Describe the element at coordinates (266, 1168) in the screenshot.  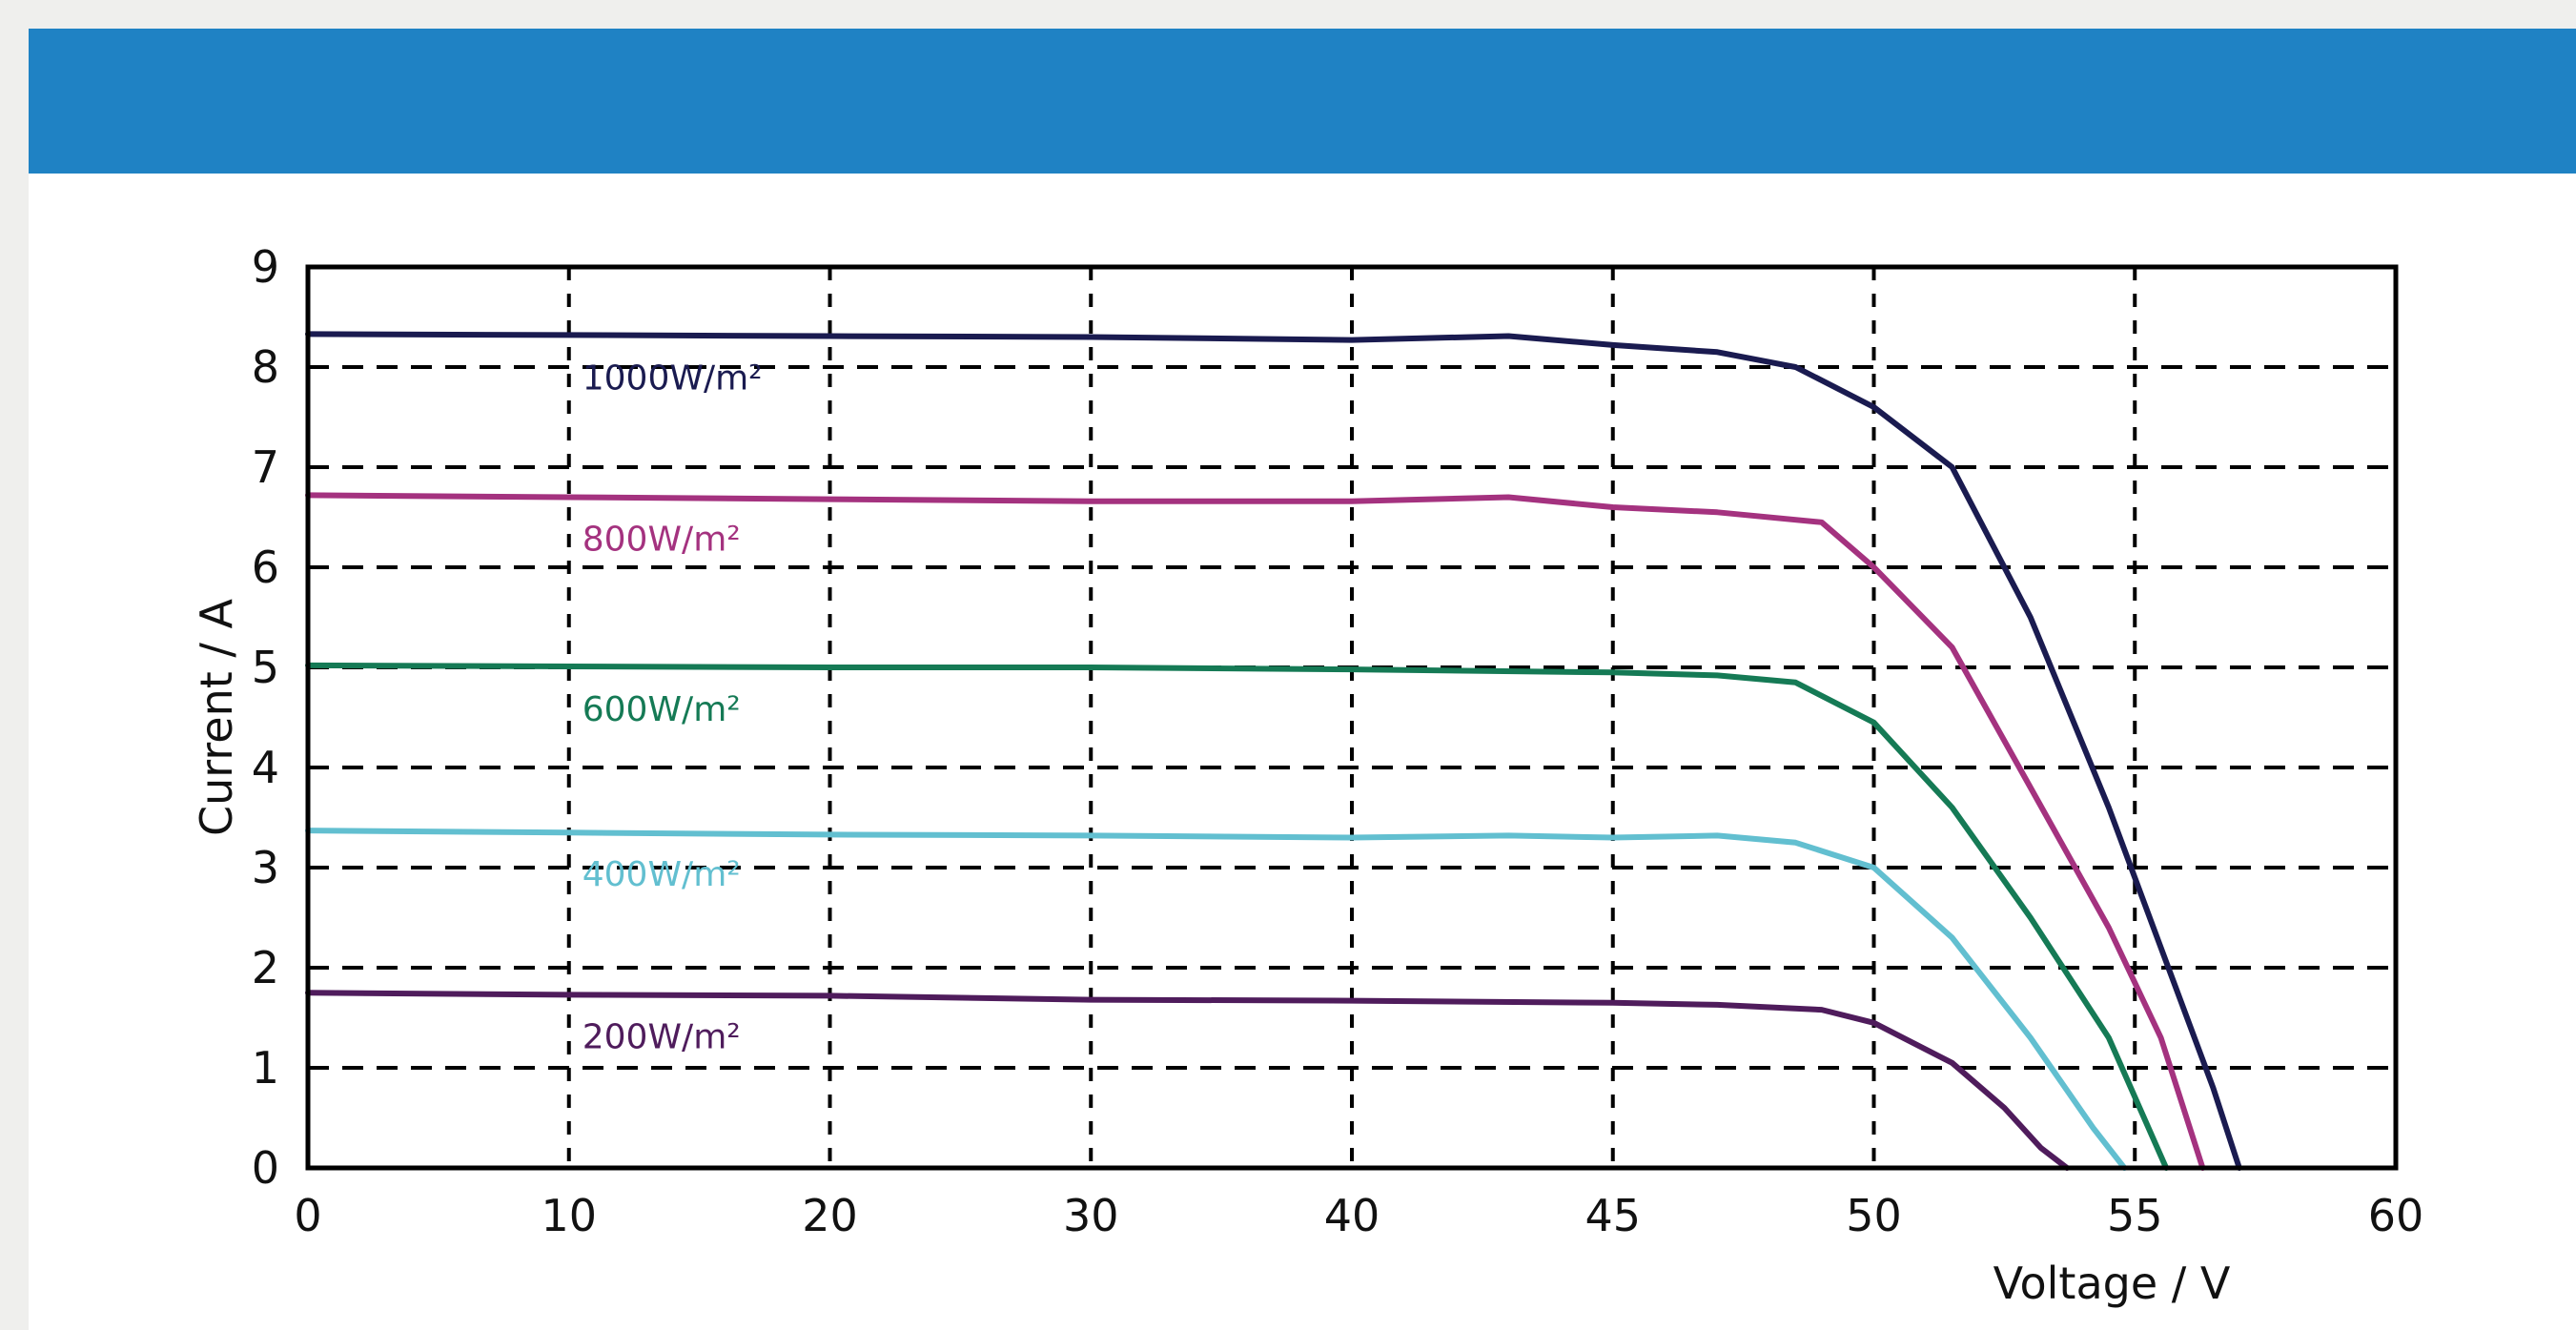
I see `y-tick-label: 0` at that location.